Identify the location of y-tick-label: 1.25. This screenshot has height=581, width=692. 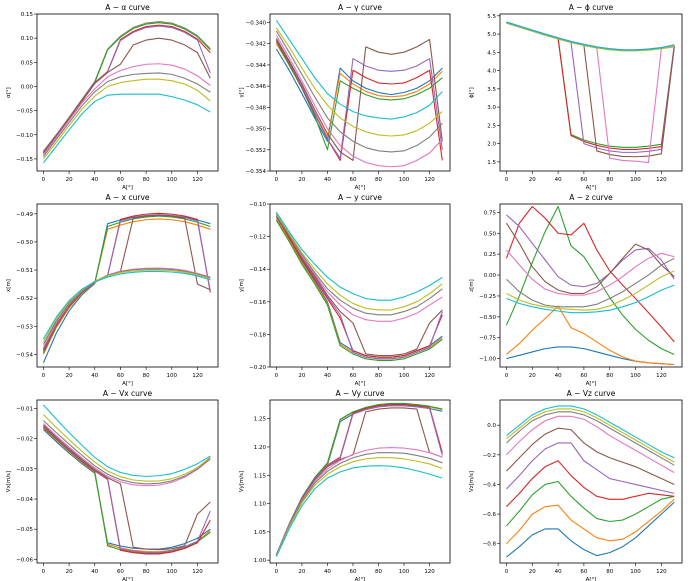
(260, 420).